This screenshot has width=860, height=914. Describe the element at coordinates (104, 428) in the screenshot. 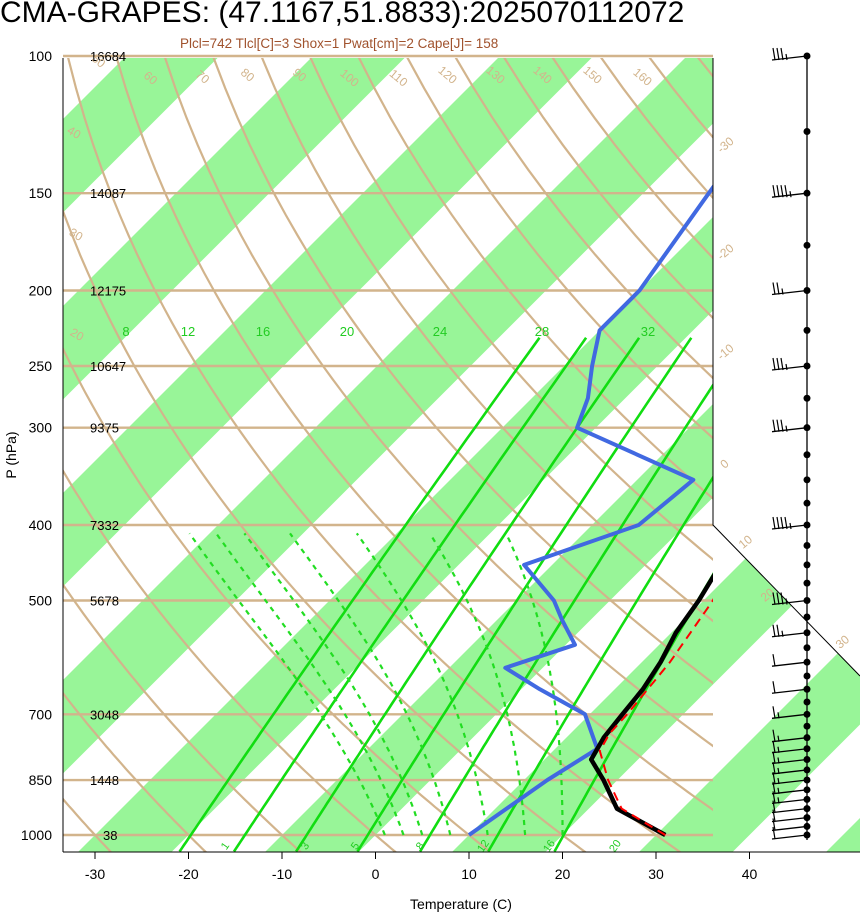

I see `height-label: 9375` at that location.